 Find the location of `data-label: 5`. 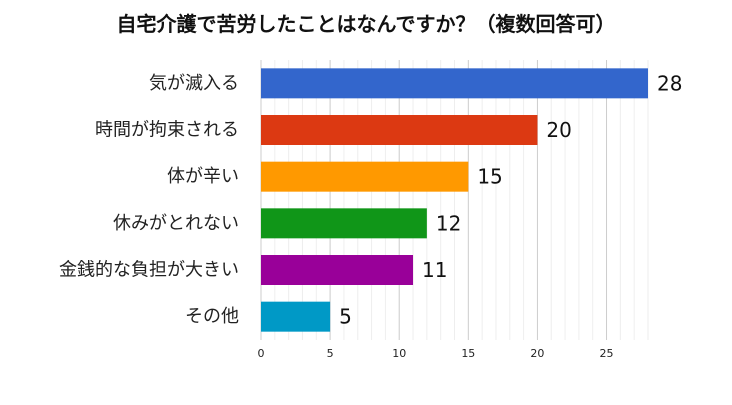

data-label: 5 is located at coordinates (345, 317).